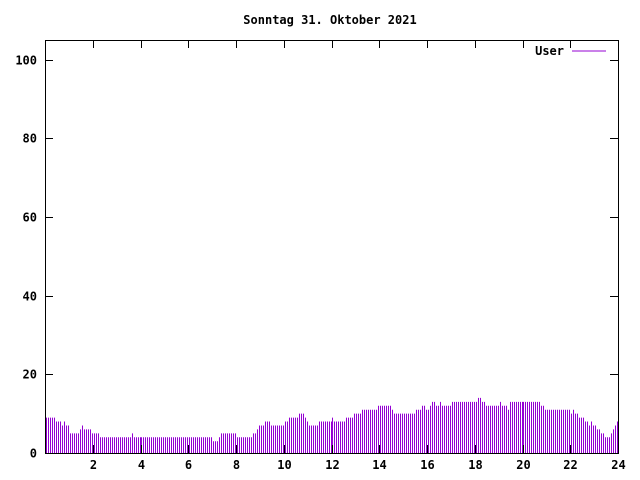  What do you see at coordinates (30, 139) in the screenshot?
I see `y-tick-label: 80` at bounding box center [30, 139].